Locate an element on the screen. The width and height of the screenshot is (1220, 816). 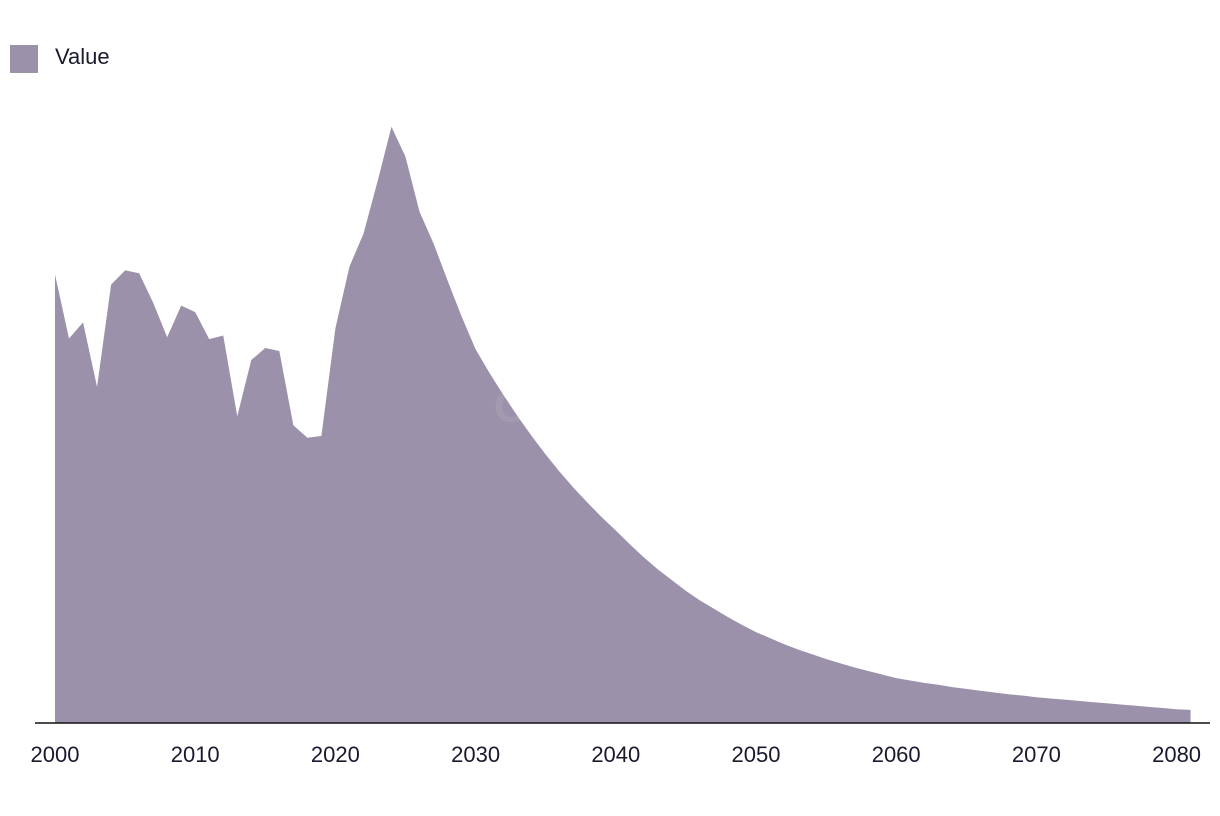
x-tick-label: 2060 is located at coordinates (896, 754).